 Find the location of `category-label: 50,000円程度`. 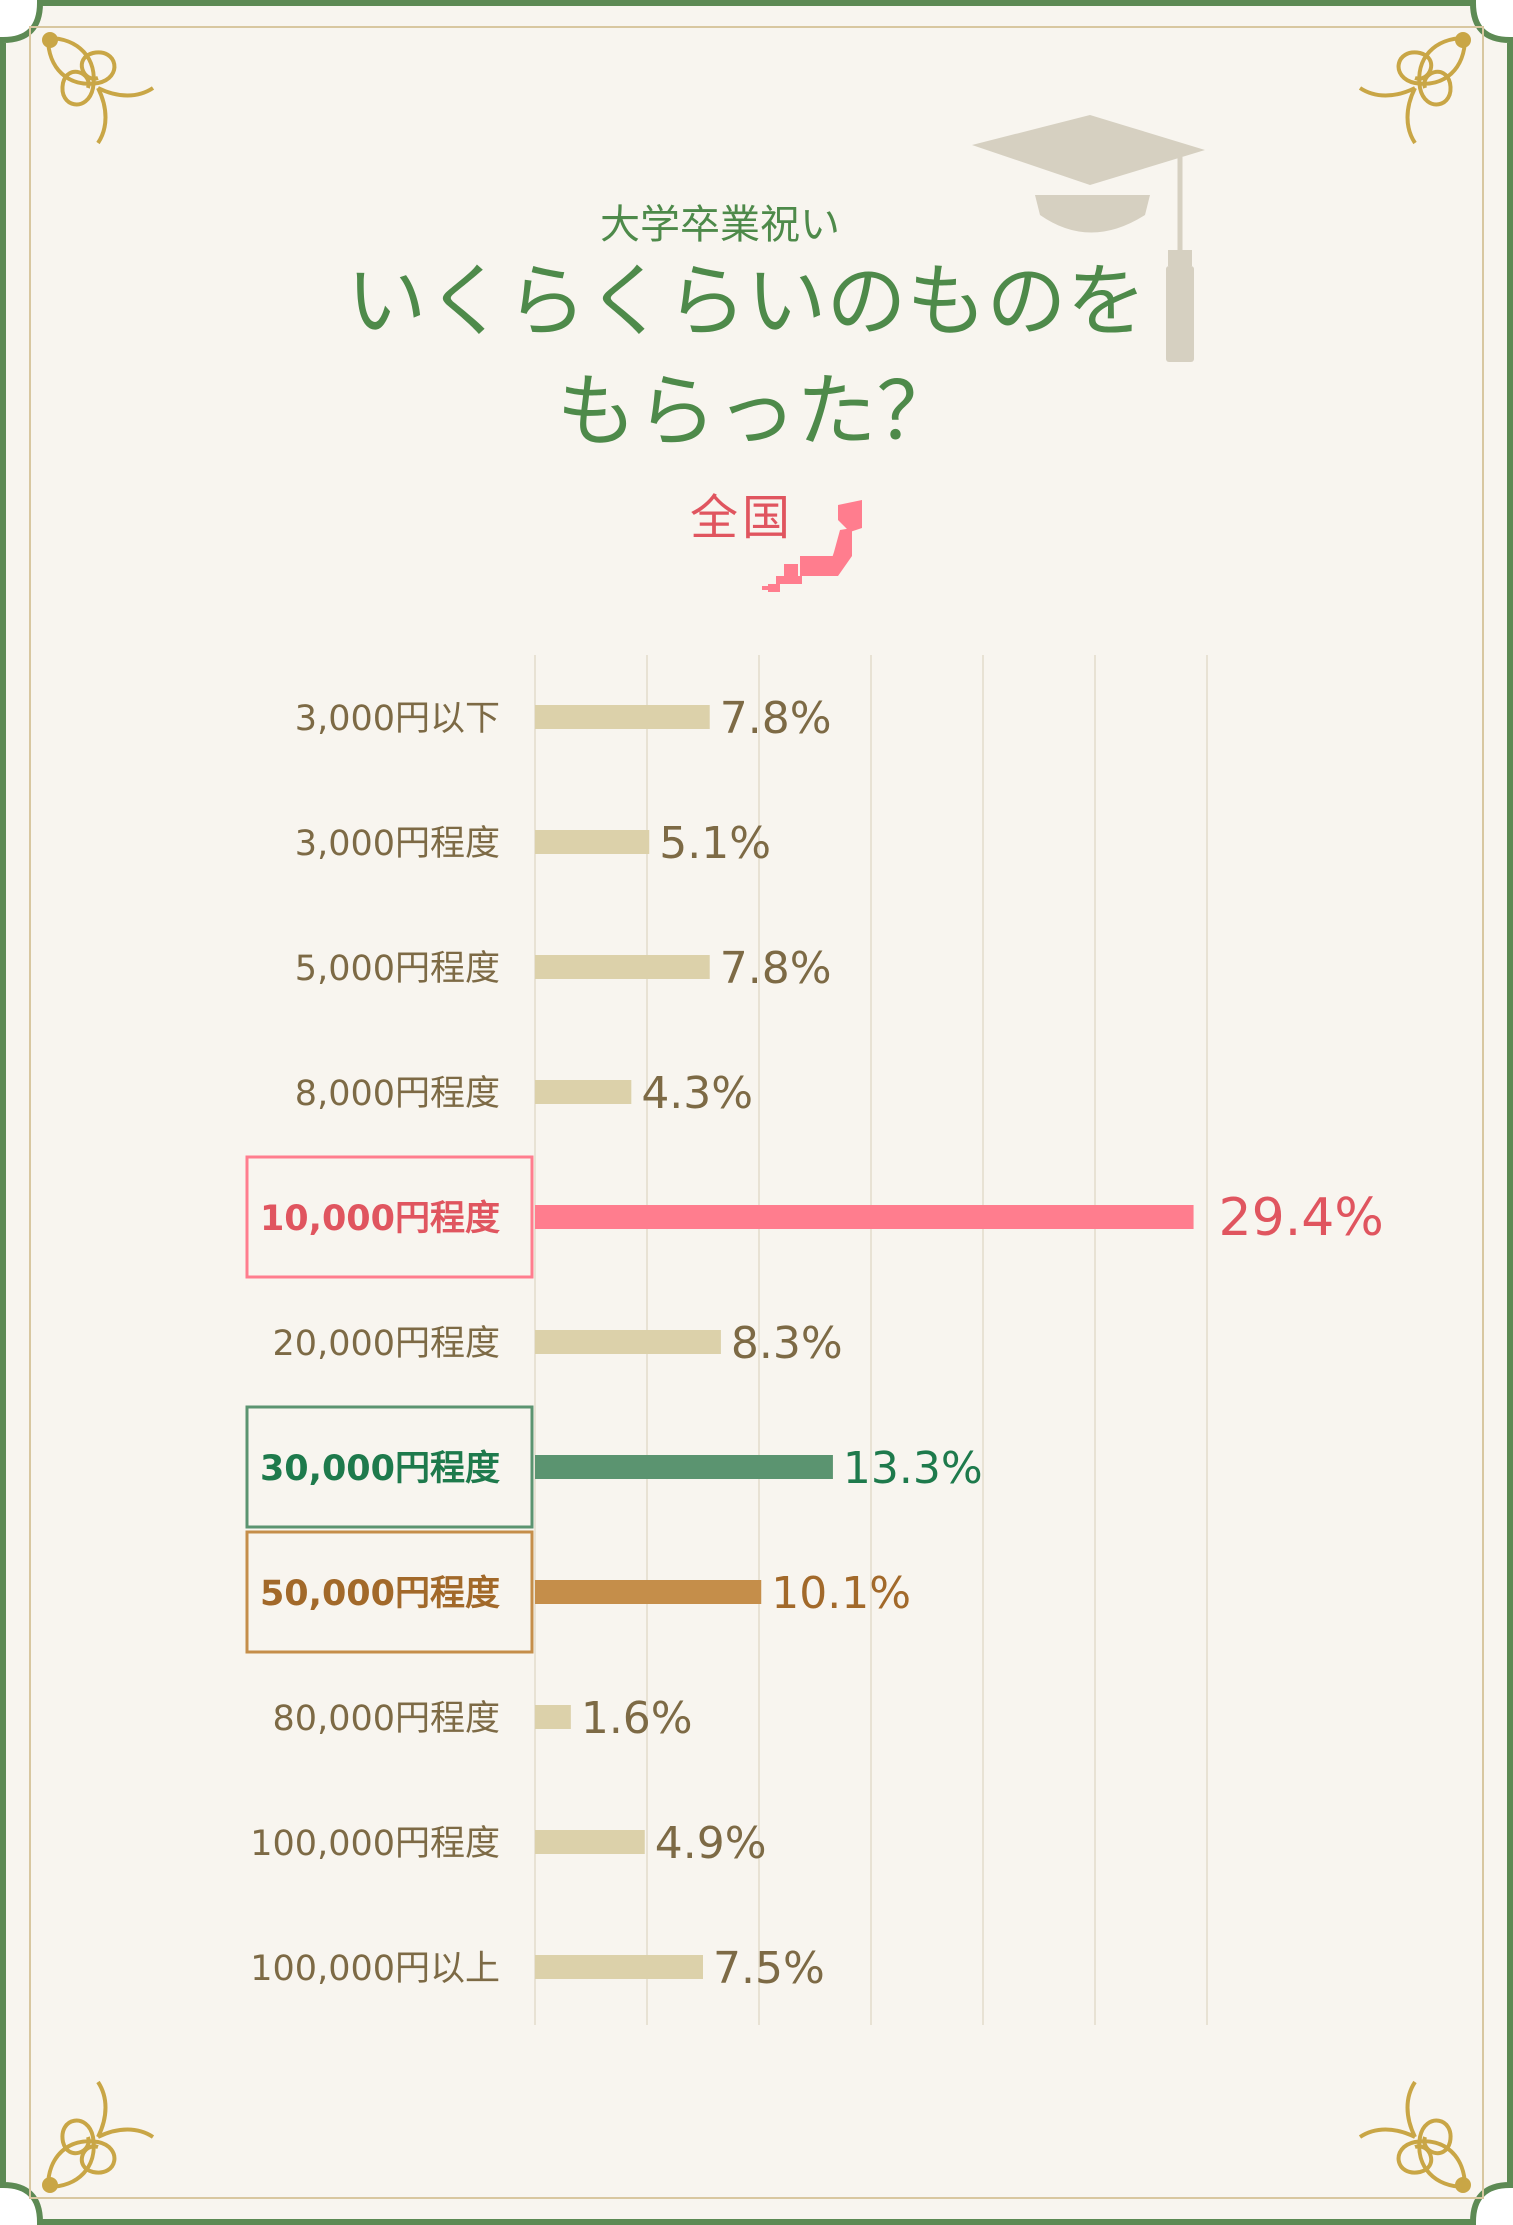

category-label: 50,000円程度 is located at coordinates (380, 1594).